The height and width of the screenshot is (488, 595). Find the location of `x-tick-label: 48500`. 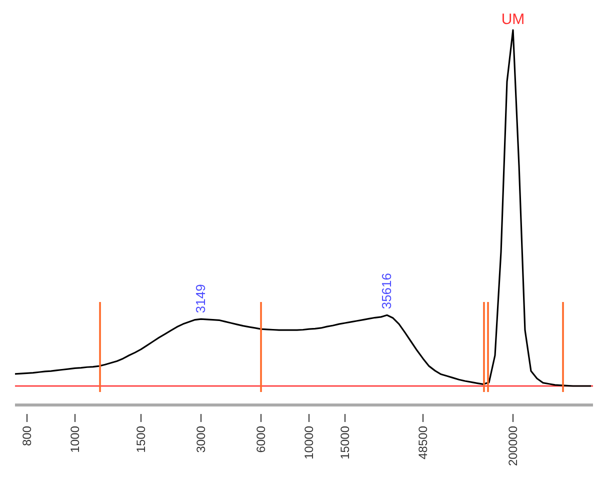

x-tick-label: 48500 is located at coordinates (423, 443).